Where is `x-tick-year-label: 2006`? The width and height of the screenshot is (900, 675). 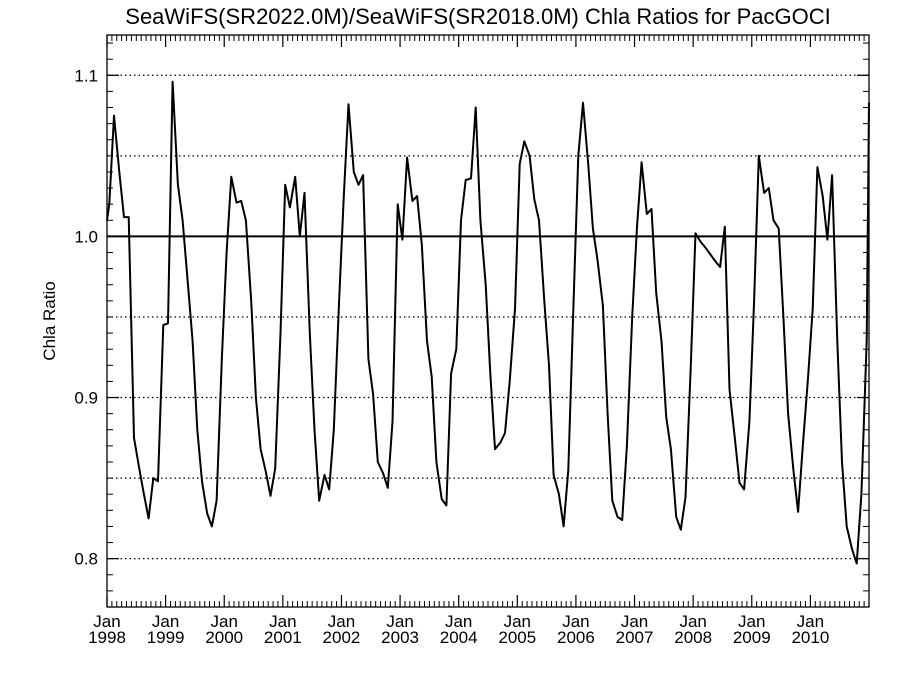
x-tick-year-label: 2006 is located at coordinates (576, 637).